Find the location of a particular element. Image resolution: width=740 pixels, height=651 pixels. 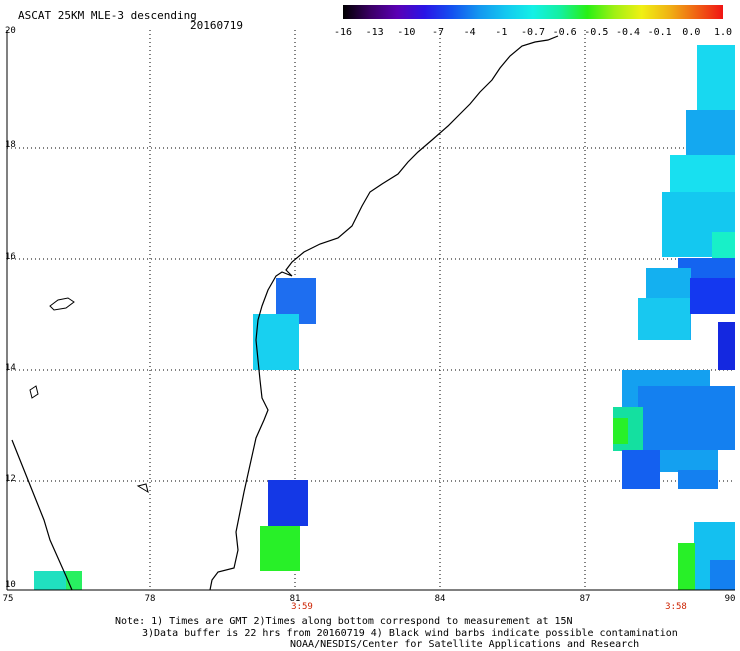

x-label-84: 84 is located at coordinates (440, 599).